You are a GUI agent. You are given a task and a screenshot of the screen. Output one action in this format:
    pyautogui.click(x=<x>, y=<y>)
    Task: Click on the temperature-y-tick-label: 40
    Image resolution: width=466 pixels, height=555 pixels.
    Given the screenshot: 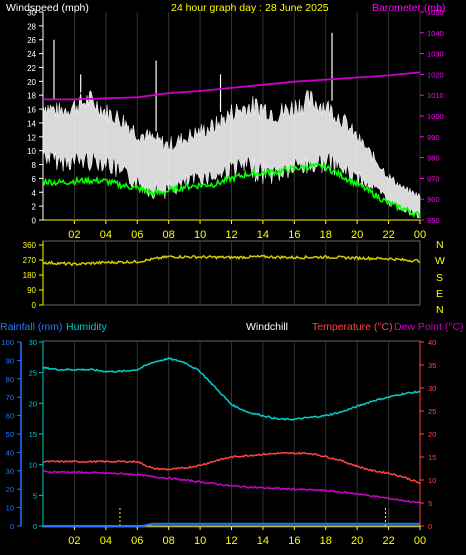 What is the action you would take?
    pyautogui.click(x=432, y=342)
    